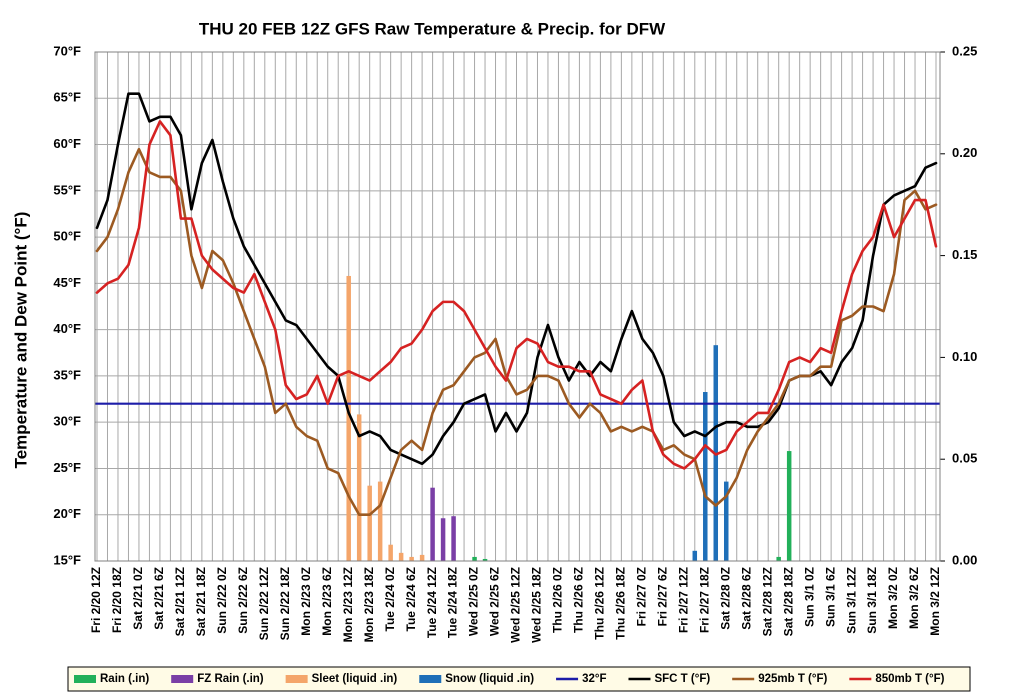  I want to click on x-tick-label: Sun 2/22 18Z, so click(285, 603).